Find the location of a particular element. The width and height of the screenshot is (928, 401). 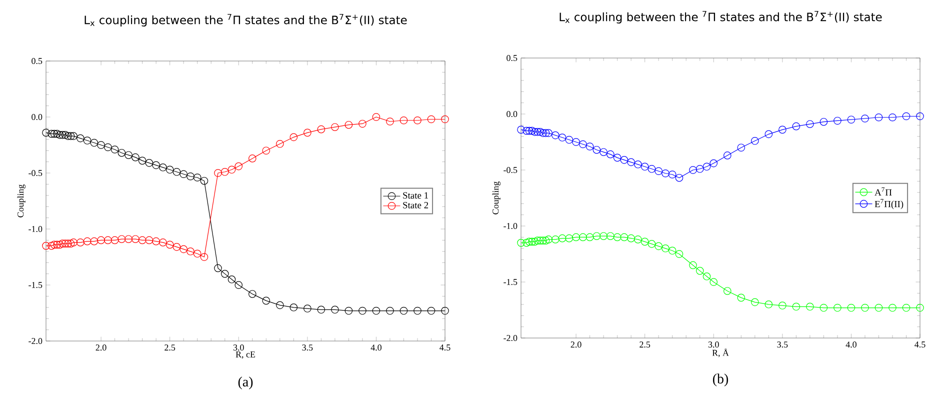

x-tick-label: 2.5 is located at coordinates (645, 345).